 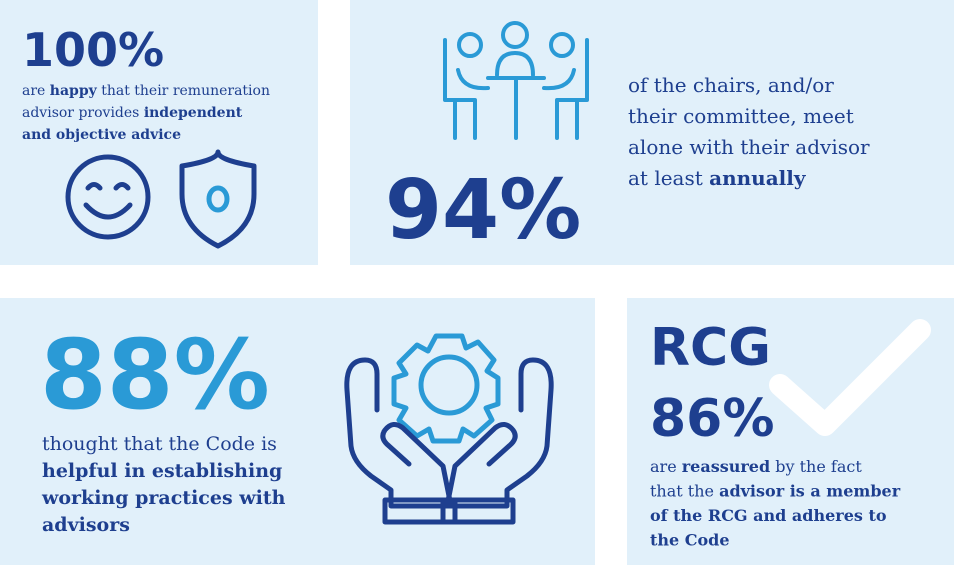 What do you see at coordinates (710, 348) in the screenshot?
I see `heading: RCG` at bounding box center [710, 348].